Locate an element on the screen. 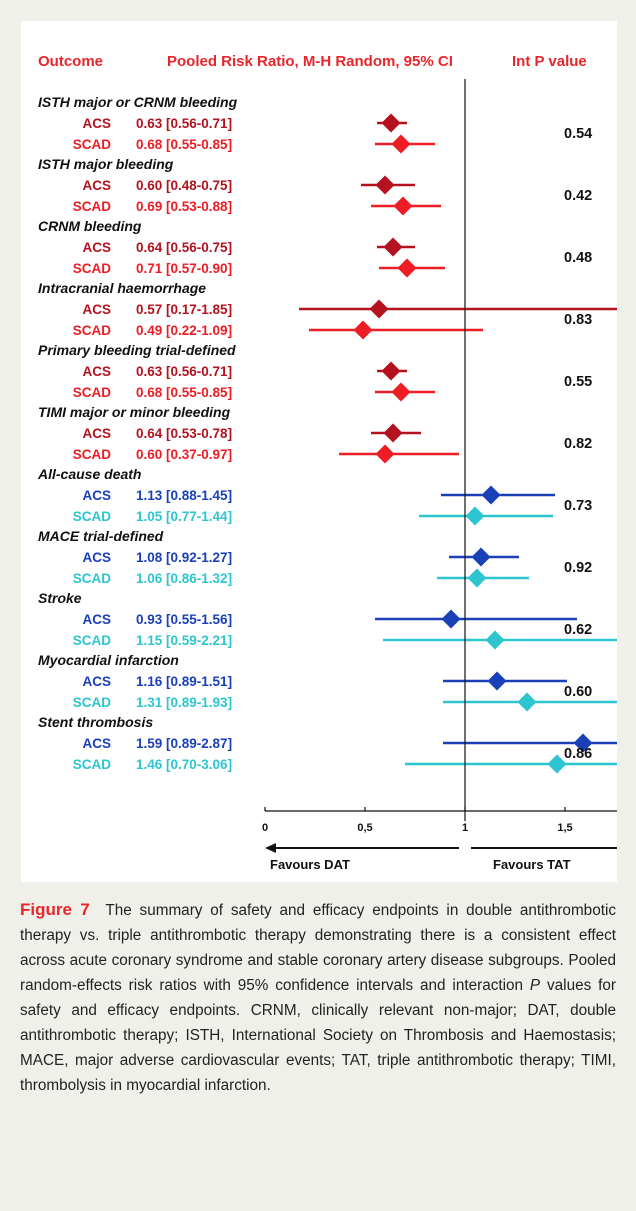  ci-text-mace-trial-defined-scad: 1.06 [0.86-1.32] is located at coordinates (184, 578).